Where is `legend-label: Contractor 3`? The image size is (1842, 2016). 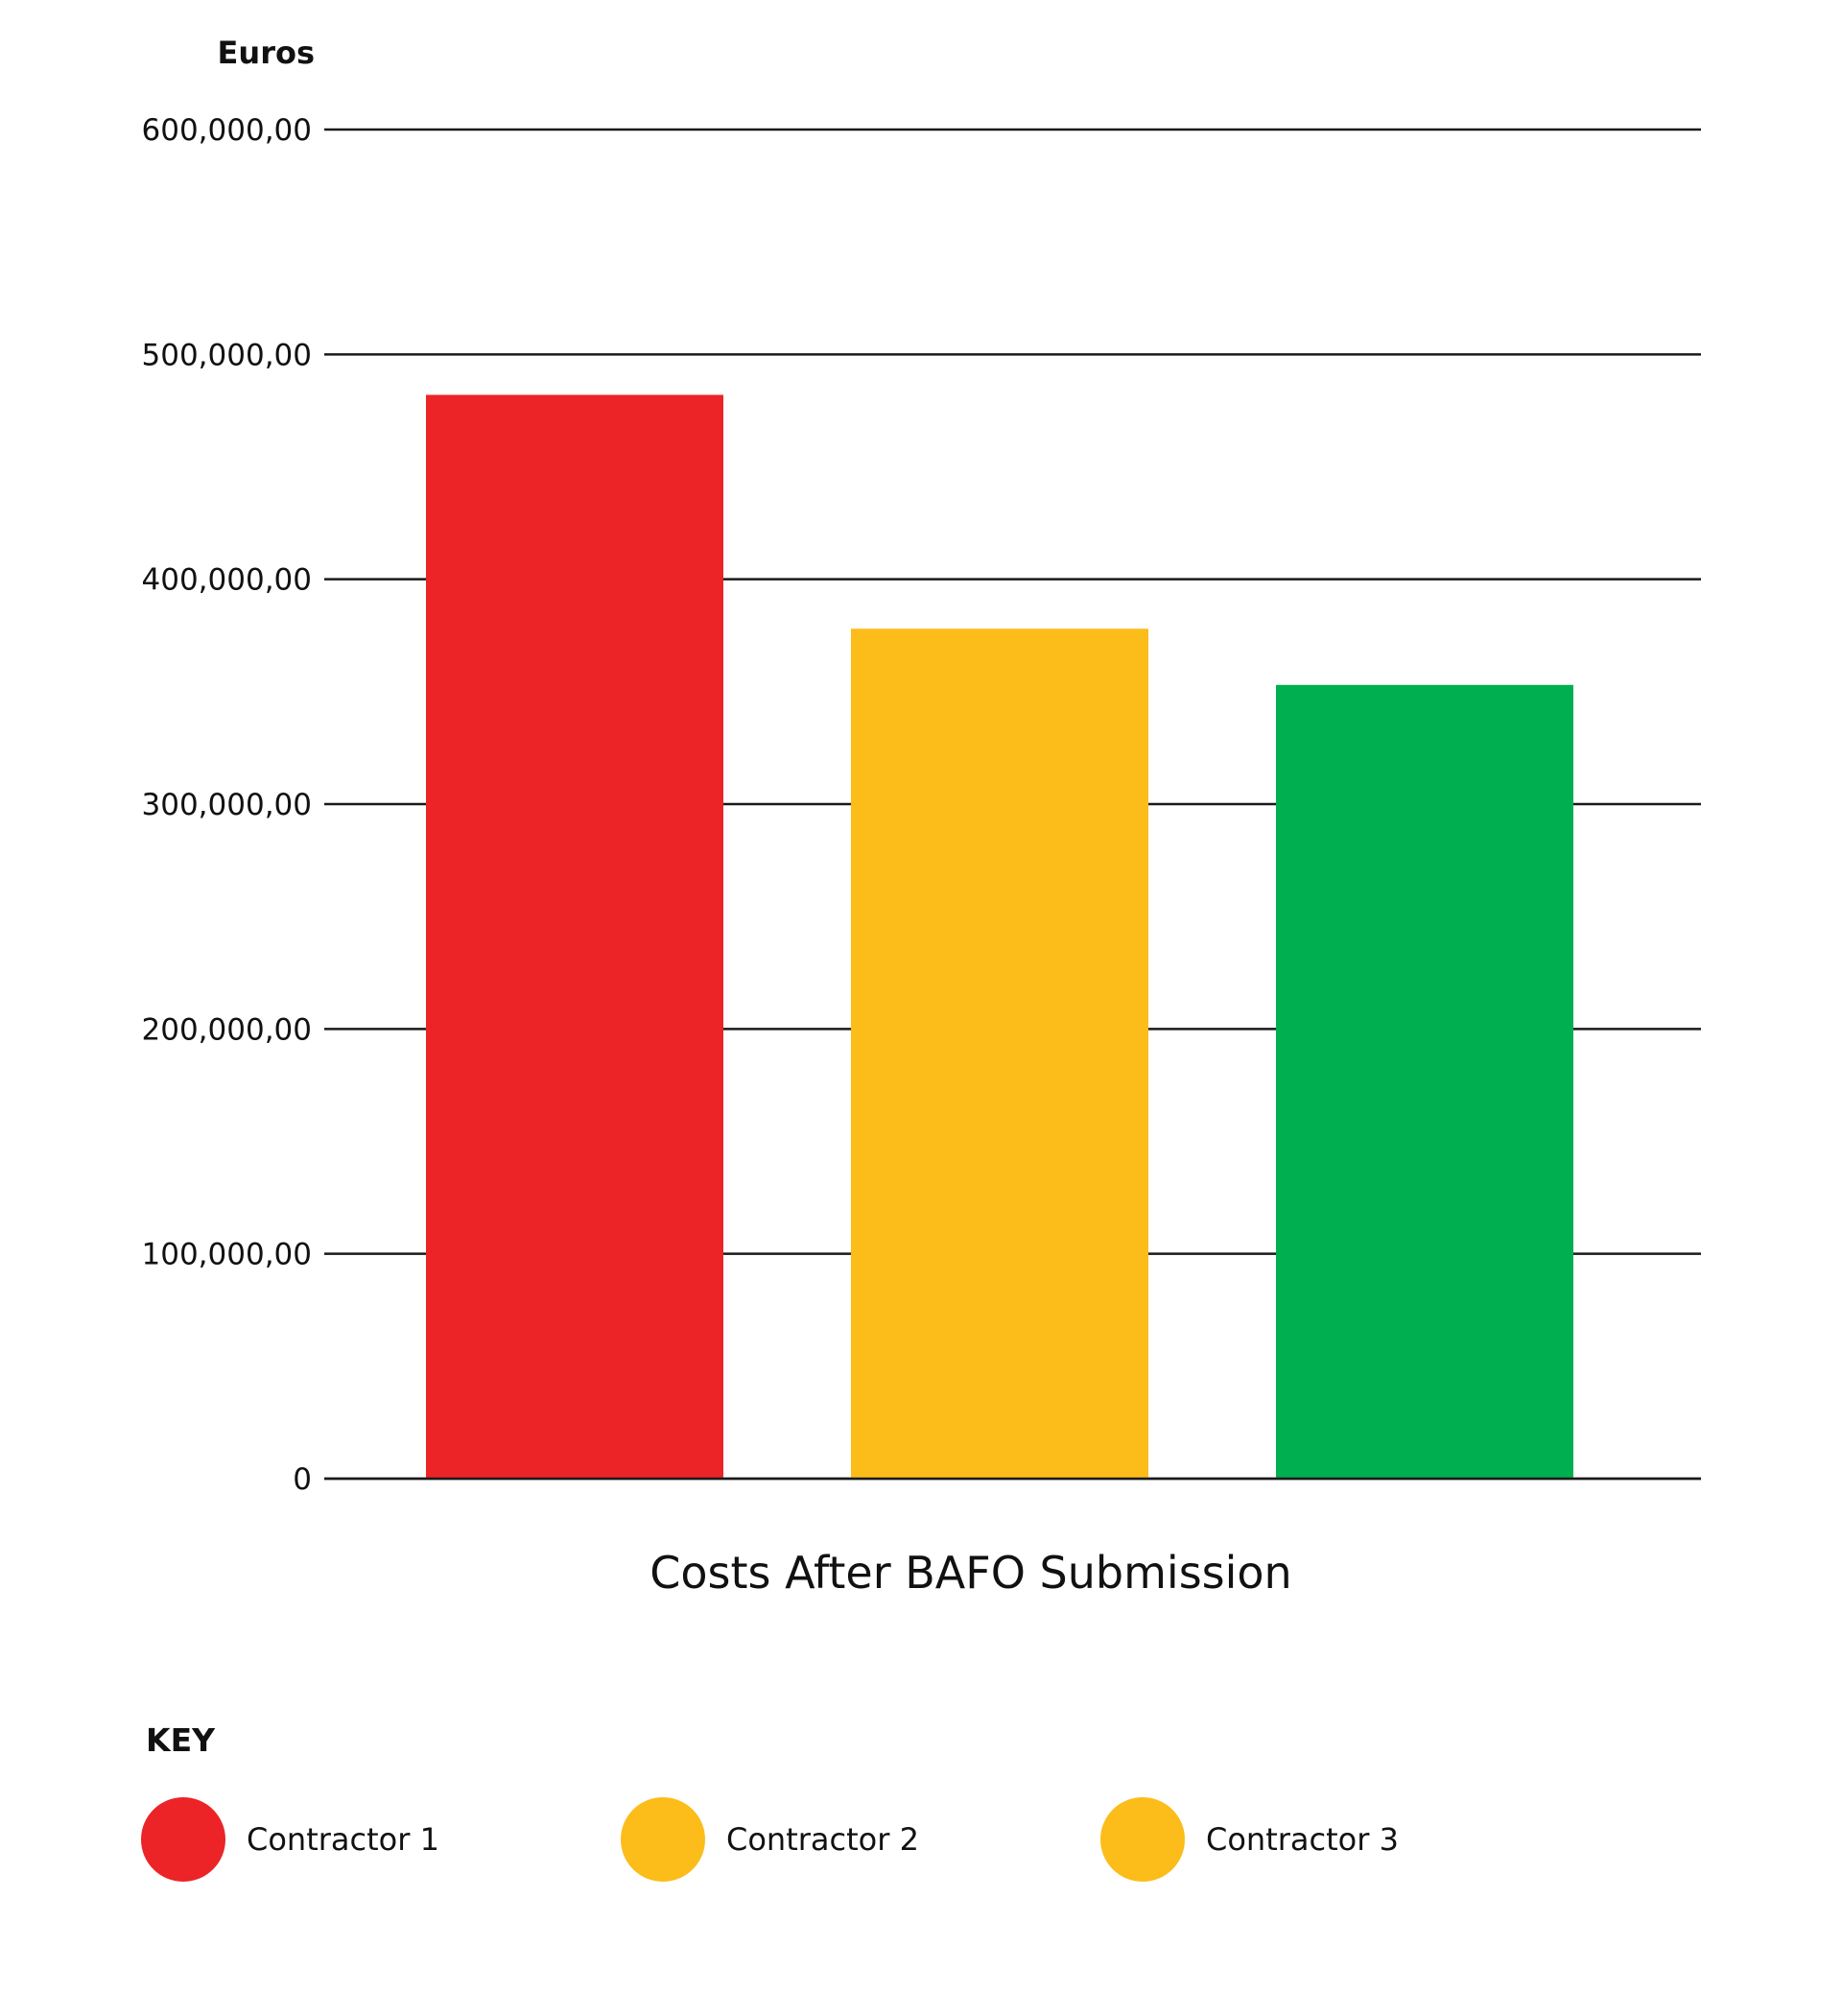 legend-label: Contractor 3 is located at coordinates (1302, 1839).